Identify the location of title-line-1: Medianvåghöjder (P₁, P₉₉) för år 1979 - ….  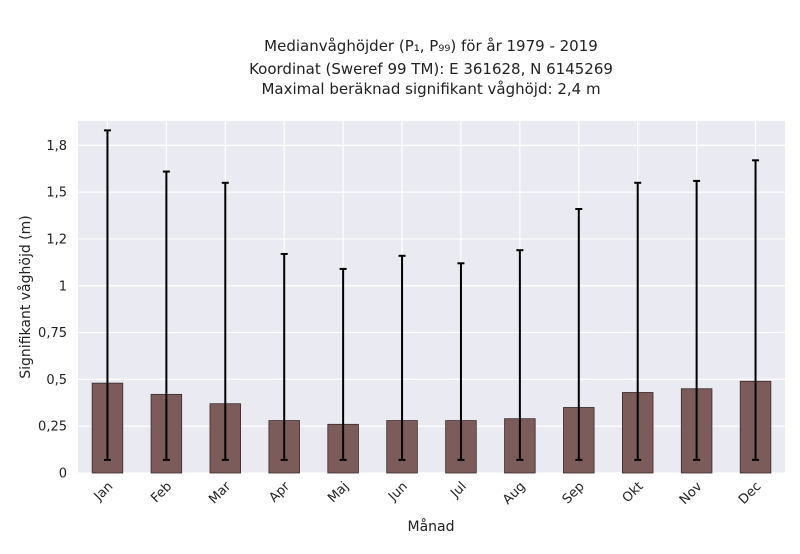
(431, 46).